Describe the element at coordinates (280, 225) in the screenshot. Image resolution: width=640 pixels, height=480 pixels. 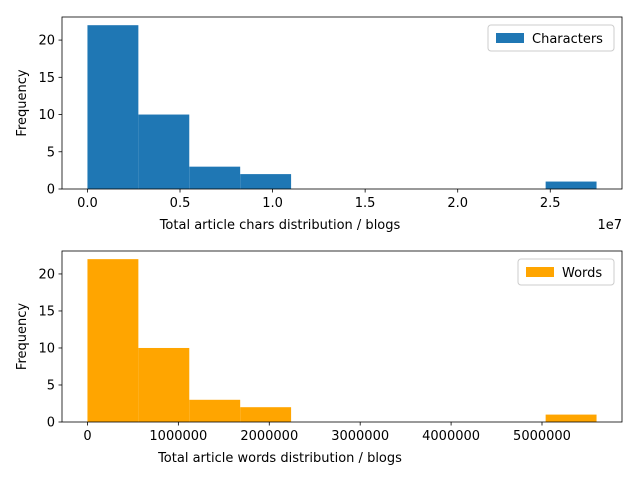
I see `x-axis-label: Total article chars distribution / blogs` at that location.